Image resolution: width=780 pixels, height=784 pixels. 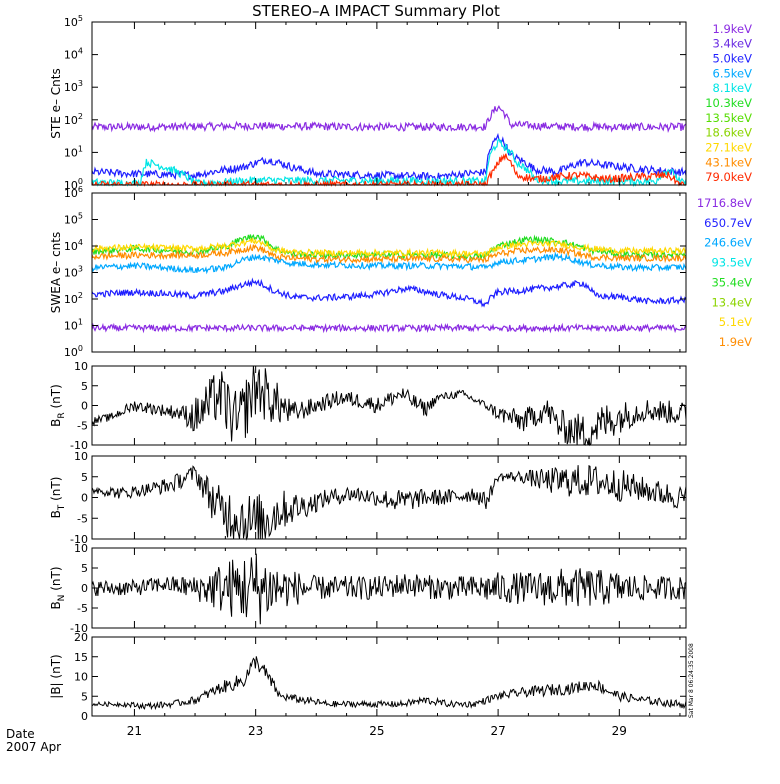 I want to click on panel-2-ytick-exponent: 6, so click(x=80, y=189).